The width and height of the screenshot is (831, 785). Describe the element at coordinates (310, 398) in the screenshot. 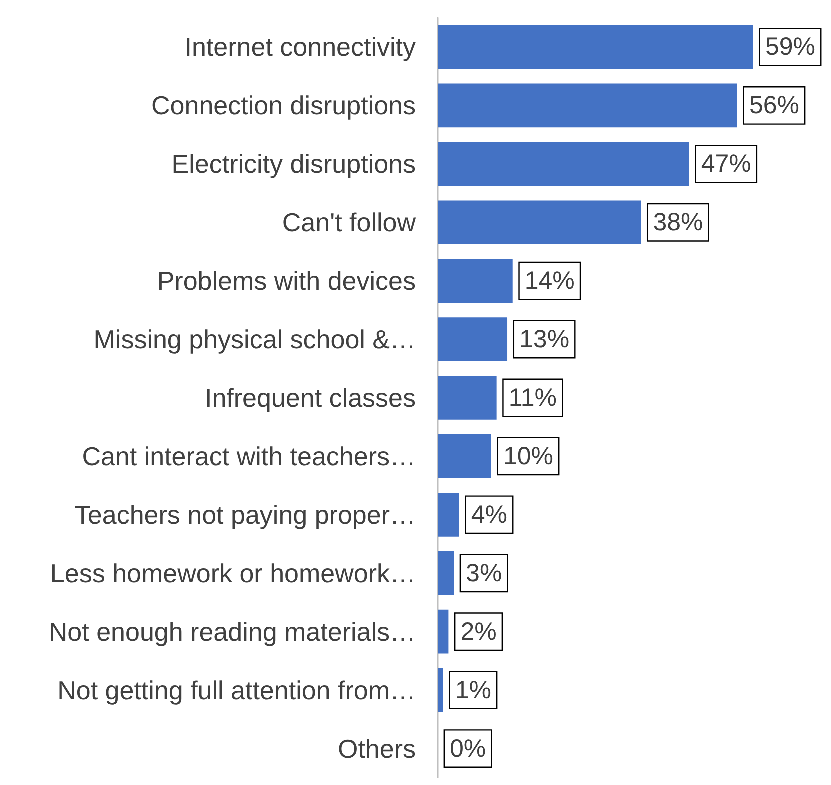

I see `y-tick-label: Infrequent classes` at that location.